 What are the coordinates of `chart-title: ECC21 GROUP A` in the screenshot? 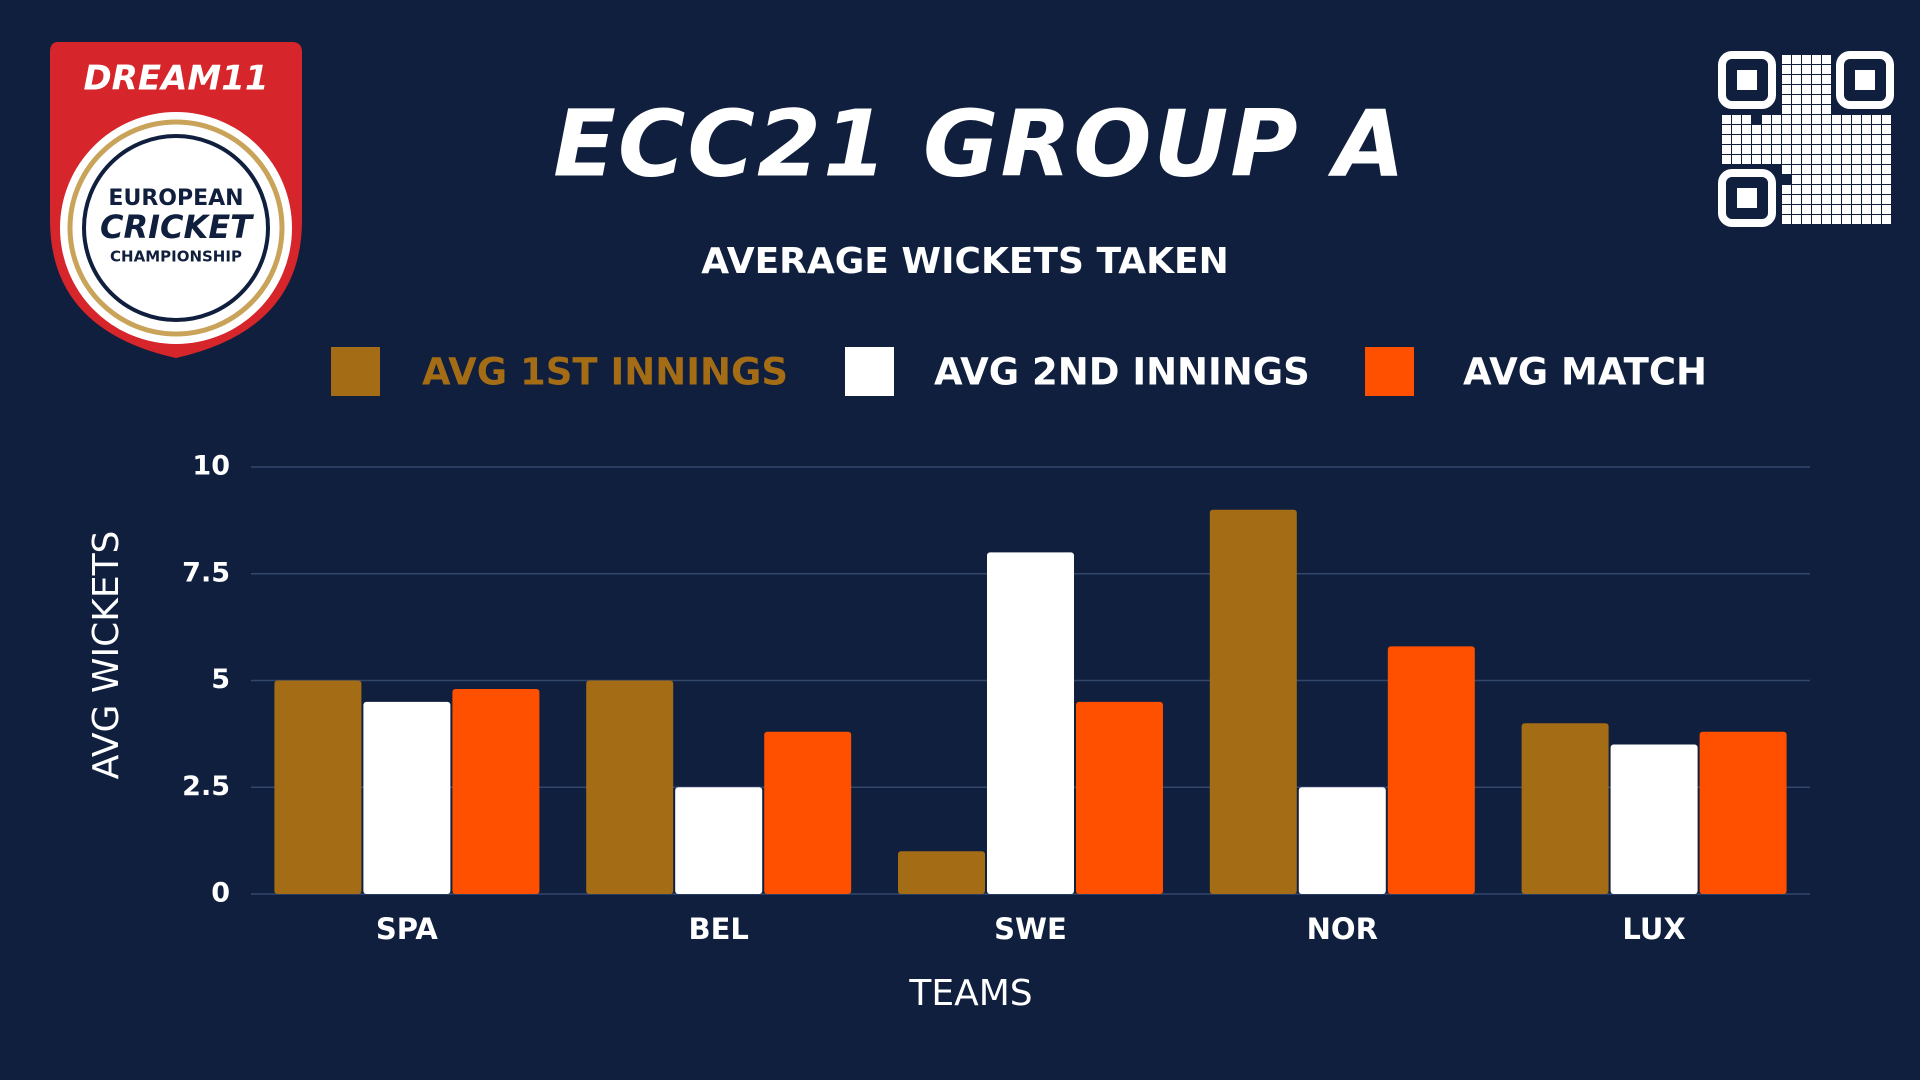 It's located at (980, 143).